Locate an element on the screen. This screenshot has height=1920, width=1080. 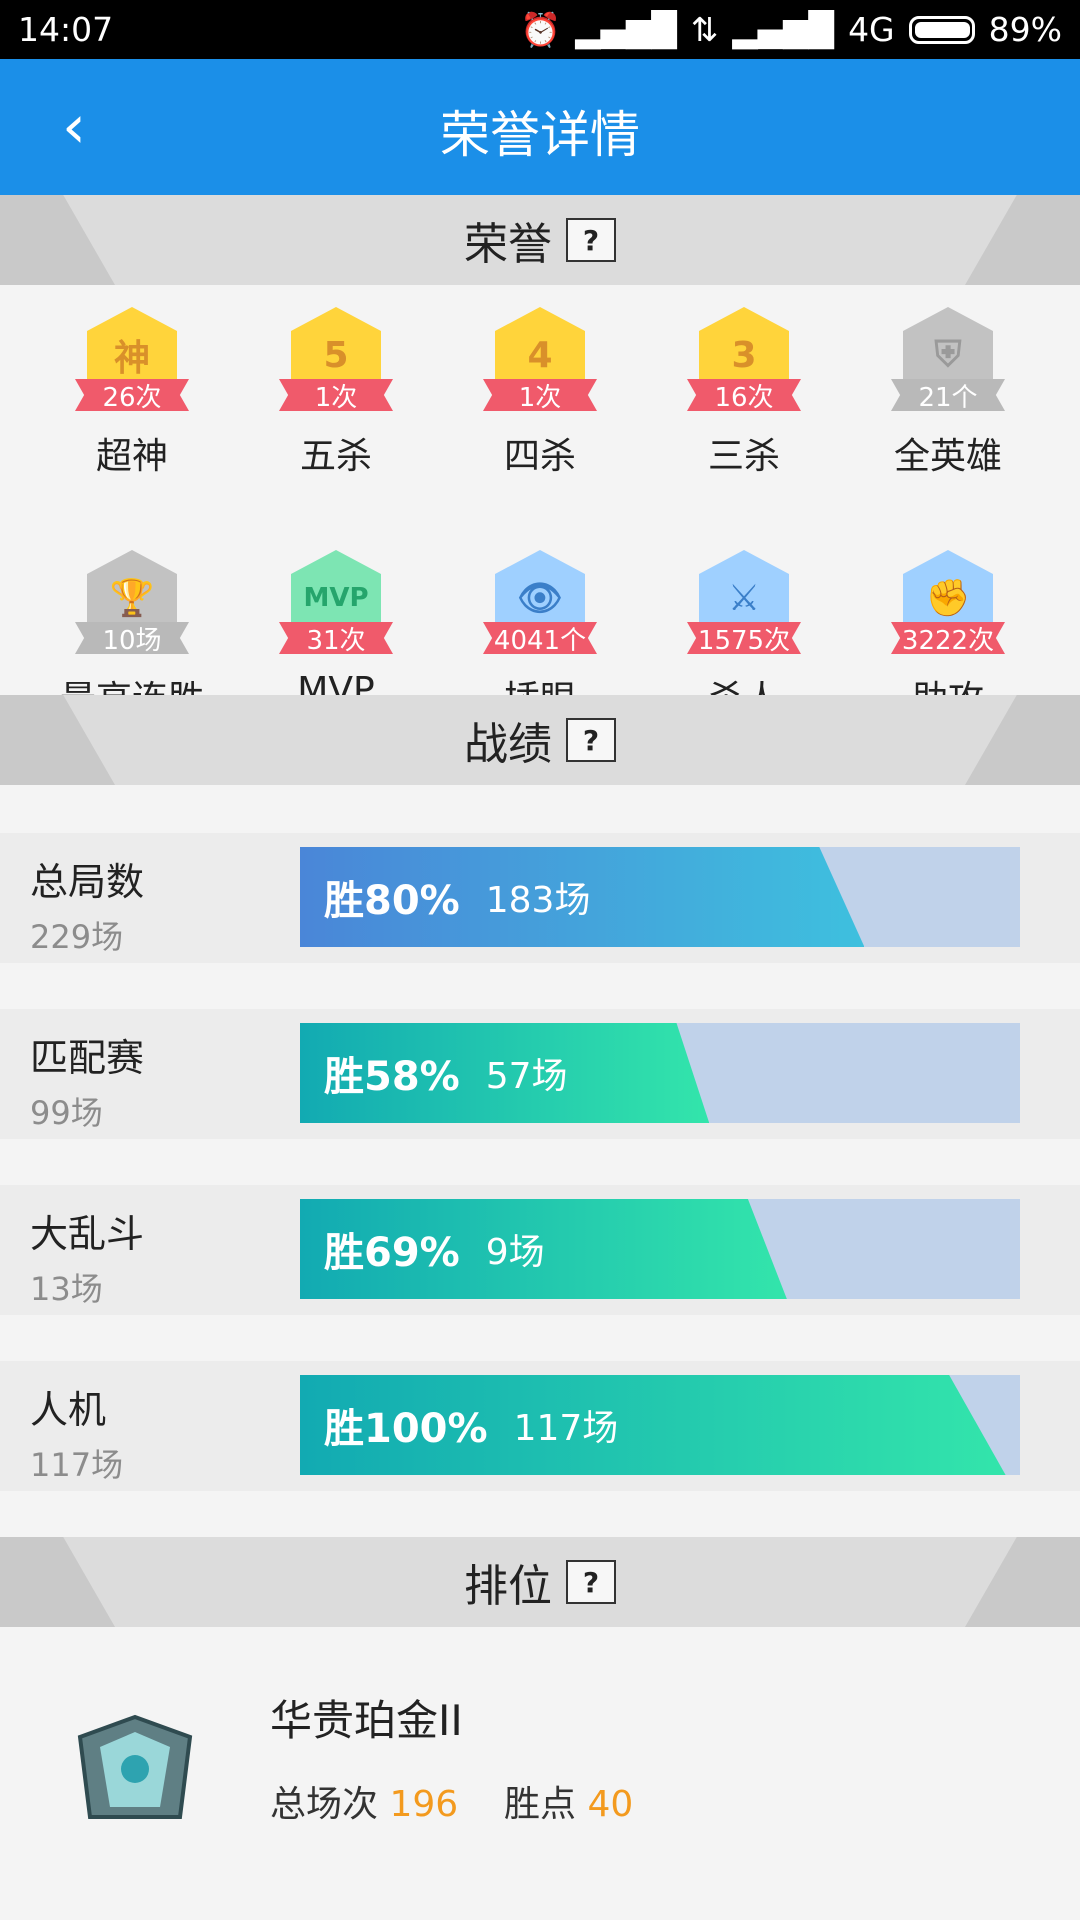
winrate-percent: 胜80% is located at coordinates (392, 901).